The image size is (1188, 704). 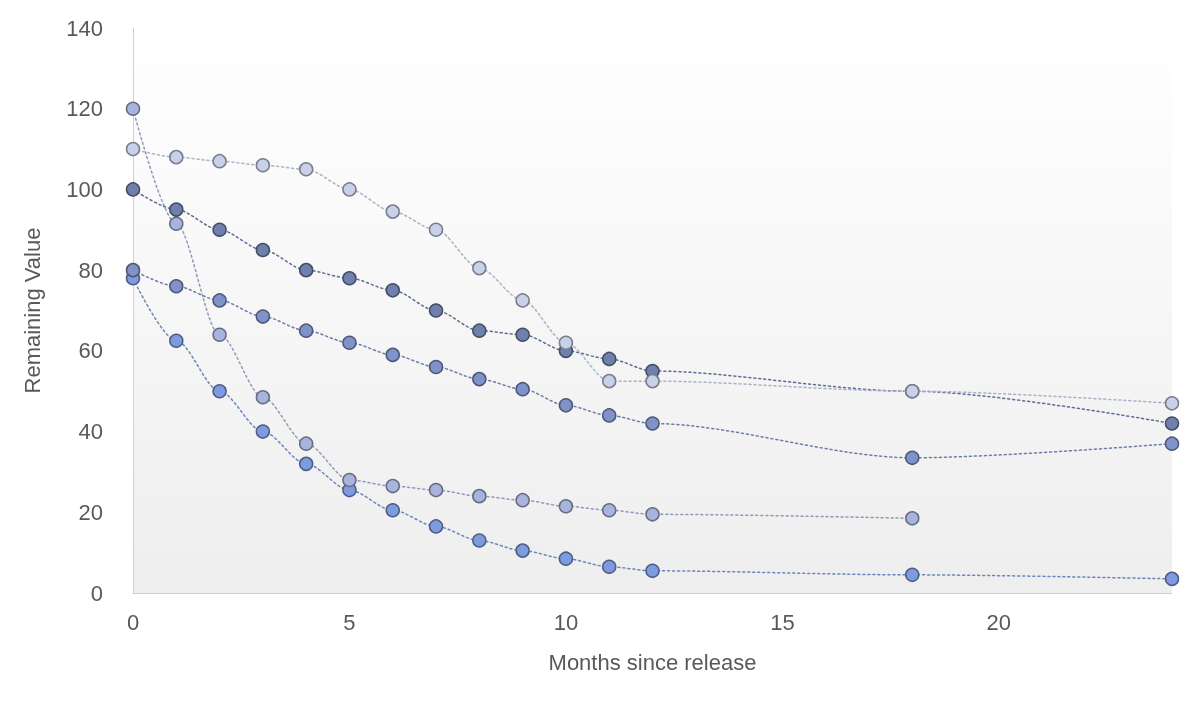 I want to click on x-axis-title: Months since release, so click(x=652, y=662).